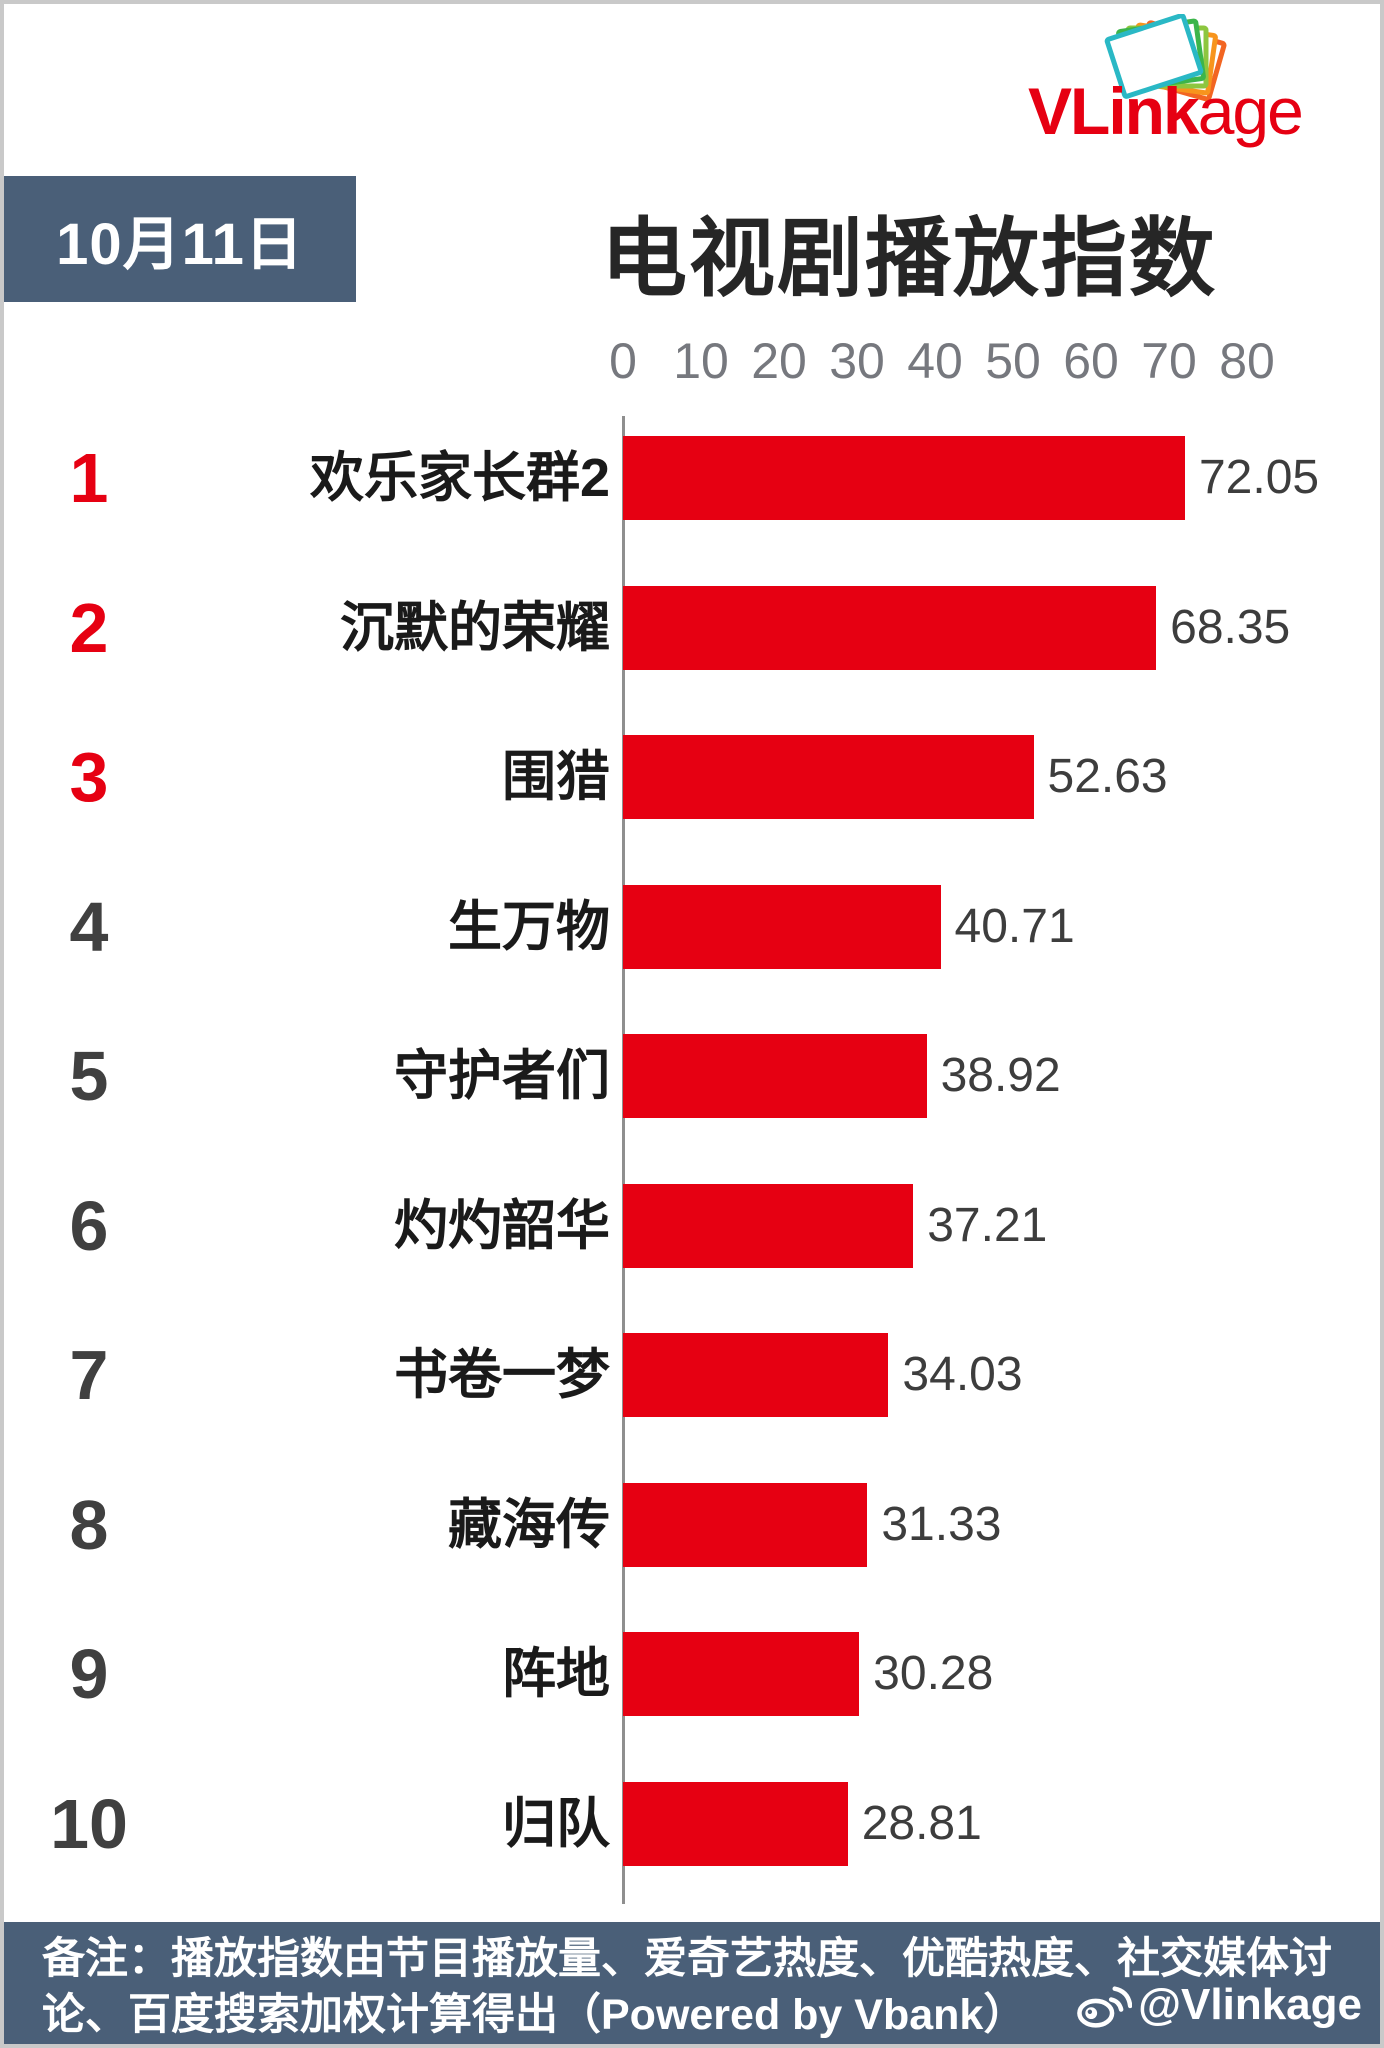  I want to click on rank-number: 2, so click(89, 627).